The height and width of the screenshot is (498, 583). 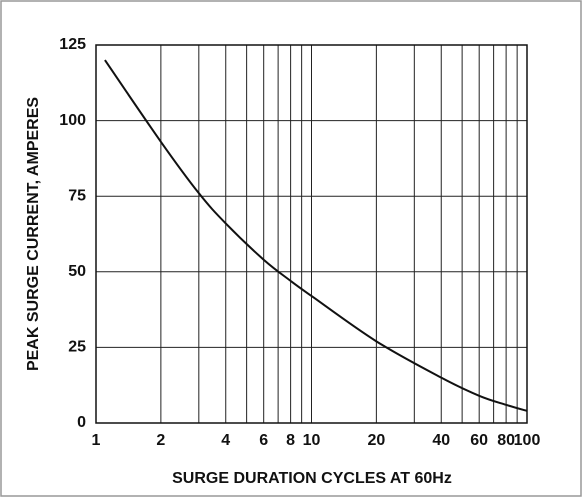 I want to click on x-tick-label: 100, so click(x=527, y=440).